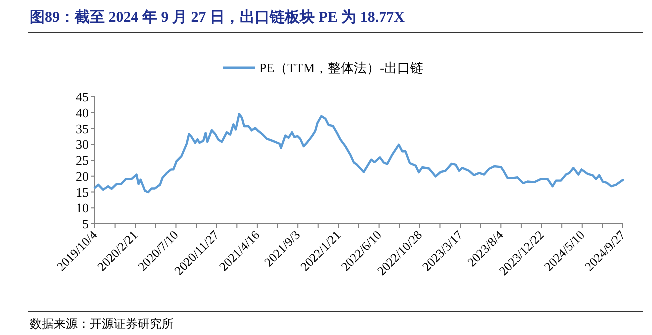  Describe the element at coordinates (82, 97) in the screenshot. I see `y-tick-label: 45` at that location.